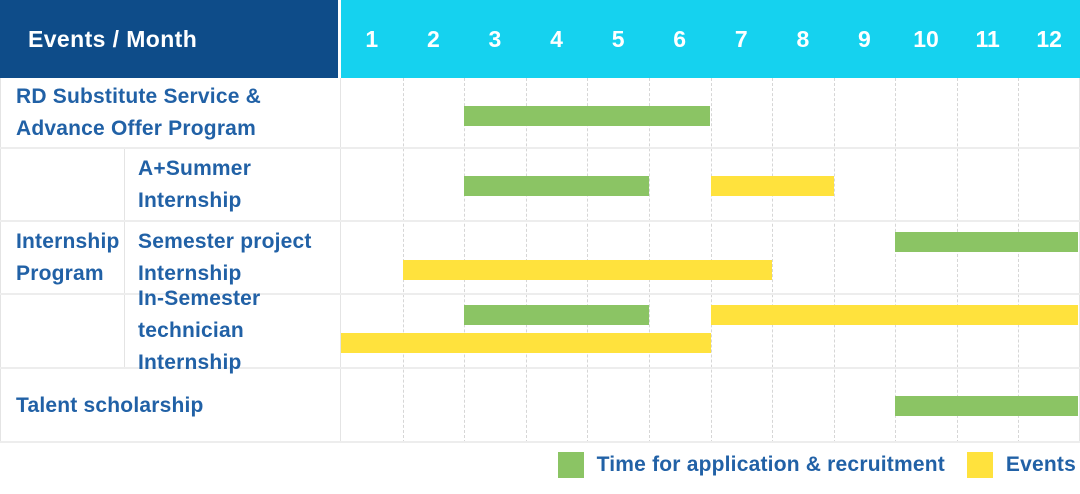  Describe the element at coordinates (864, 38) in the screenshot. I see `month-label-9: 9` at that location.